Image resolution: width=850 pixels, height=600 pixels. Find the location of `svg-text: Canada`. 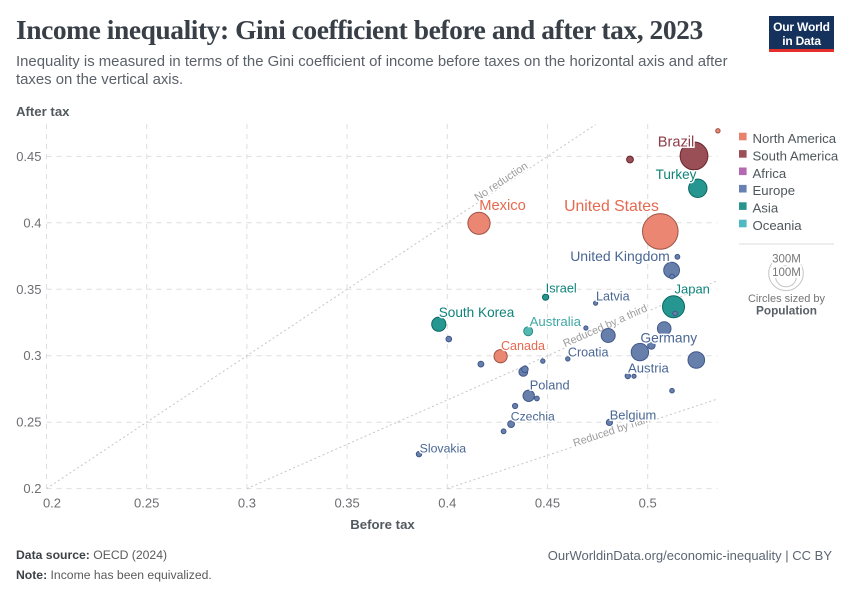

svg-text: Canada is located at coordinates (523, 346).